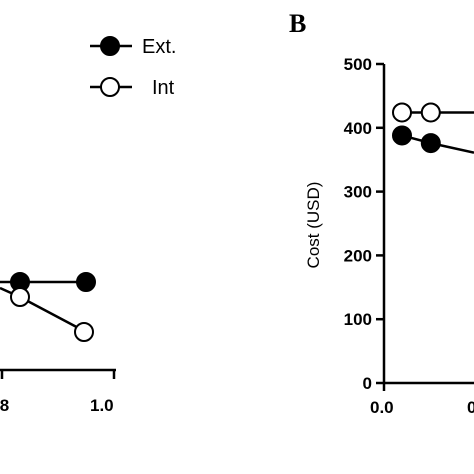 The image size is (474, 474). I want to click on legend-ext-label: Ext., so click(159, 47).